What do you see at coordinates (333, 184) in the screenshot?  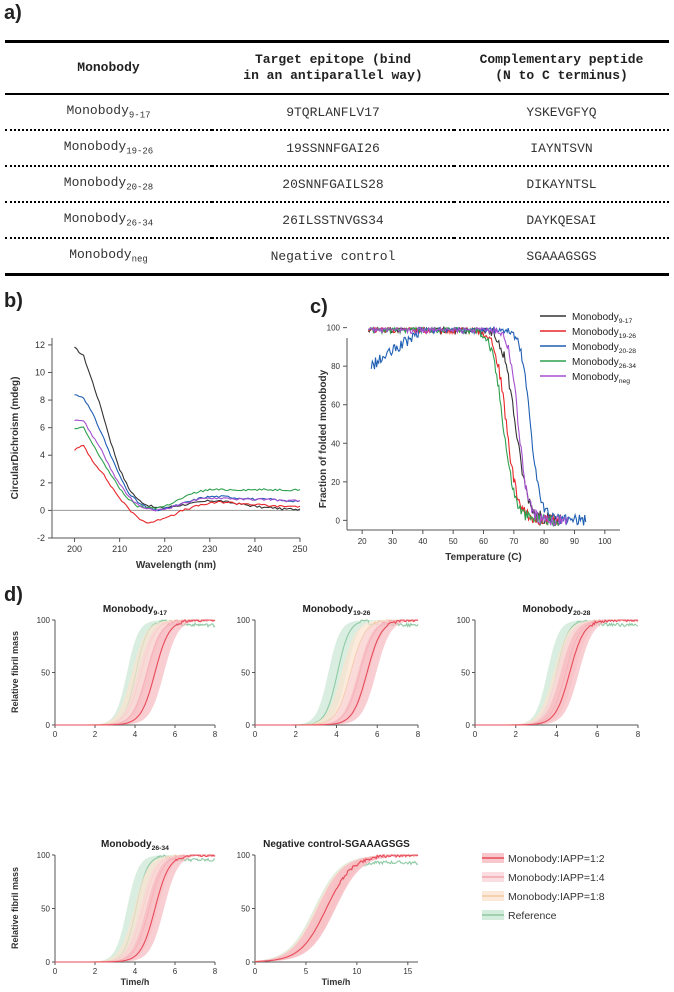 I see `cell-epitope: 20SNNFGAILS28` at bounding box center [333, 184].